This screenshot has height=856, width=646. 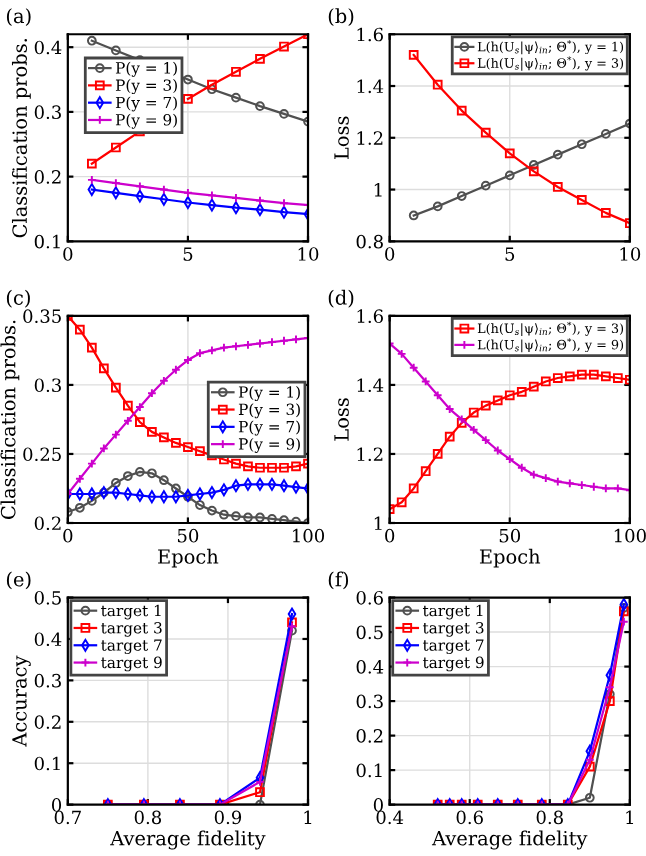 I want to click on x-tick-label: 0.9, so click(x=228, y=817).